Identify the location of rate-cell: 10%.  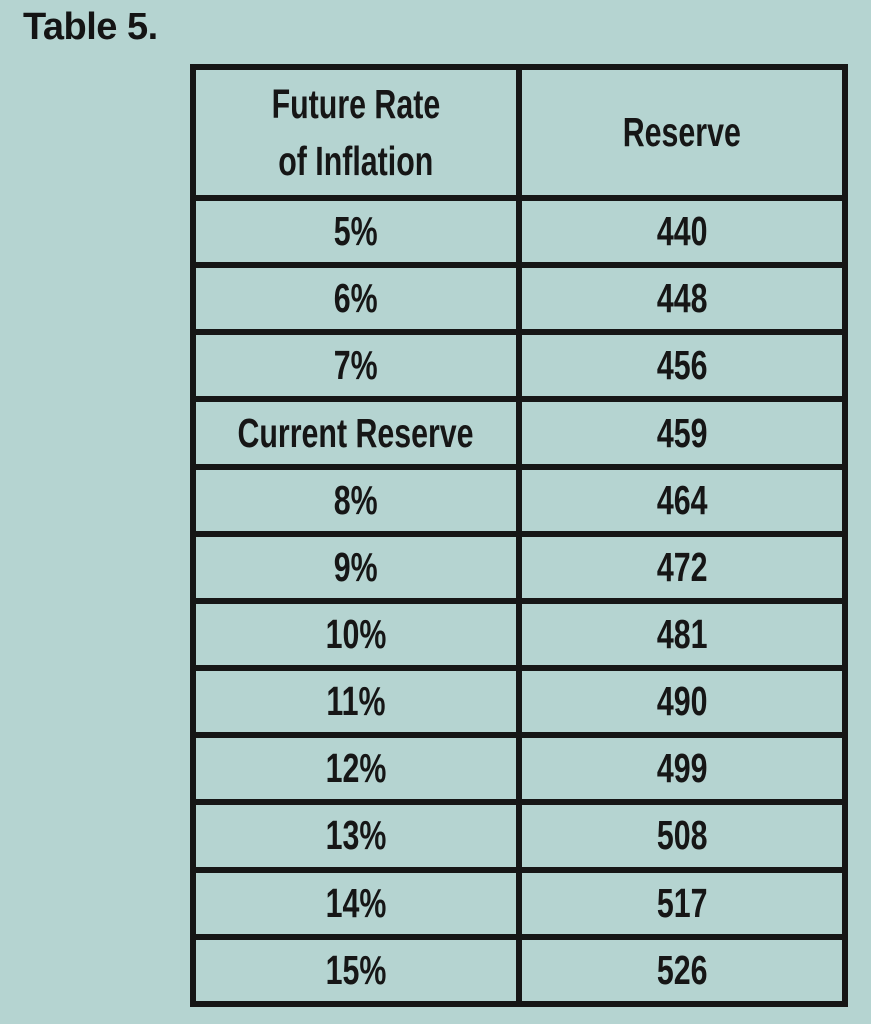
(356, 634).